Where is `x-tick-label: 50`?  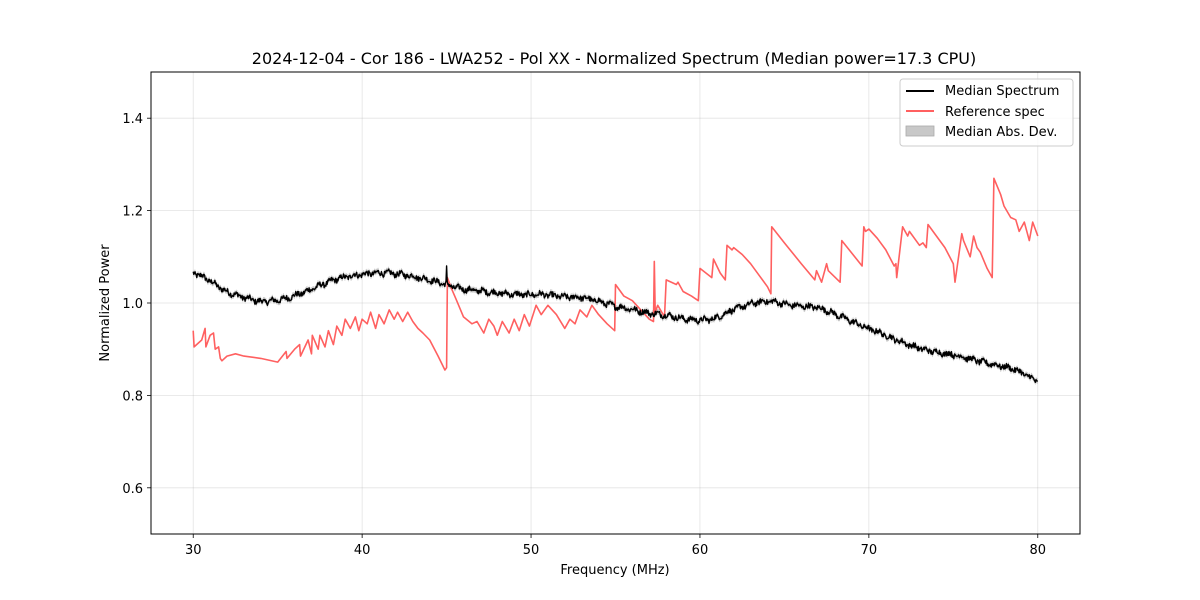
x-tick-label: 50 is located at coordinates (531, 550).